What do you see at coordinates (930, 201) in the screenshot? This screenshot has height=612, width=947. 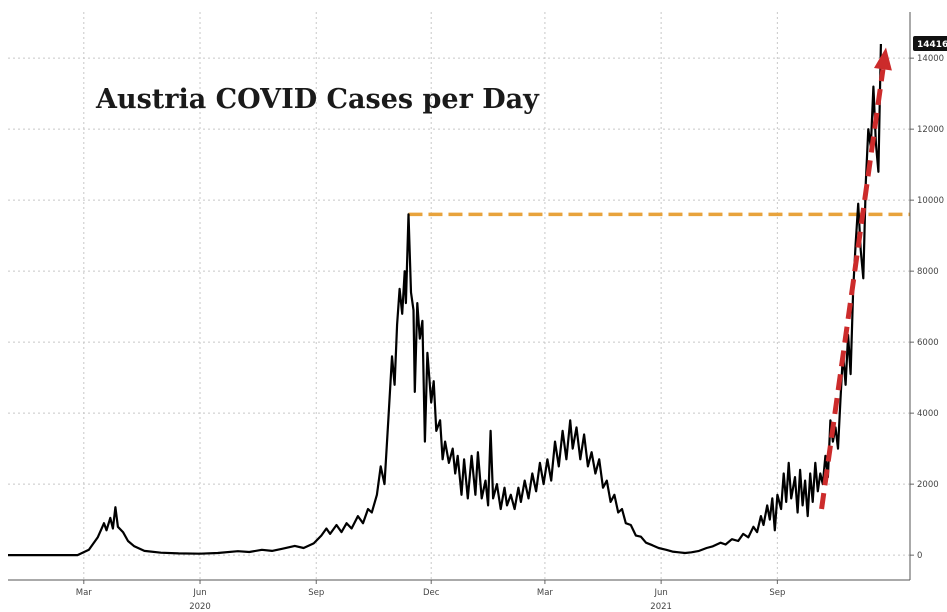 I see `y-tick-label: 10000` at bounding box center [930, 201].